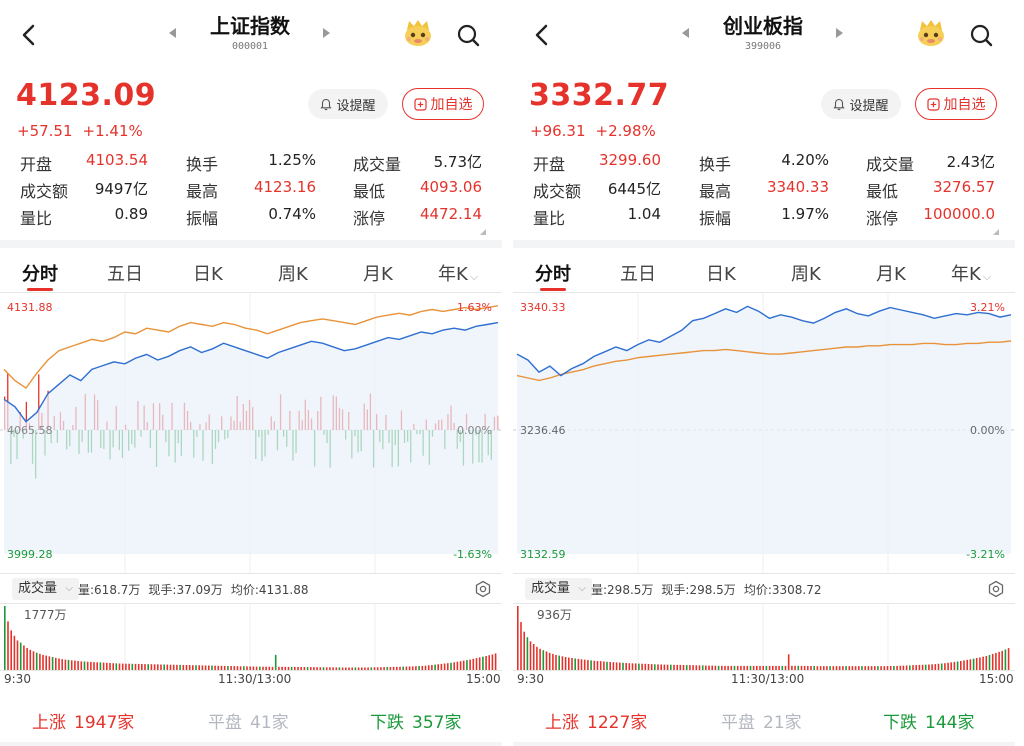  Describe the element at coordinates (44, 191) in the screenshot. I see `stat-label: 成交额` at that location.